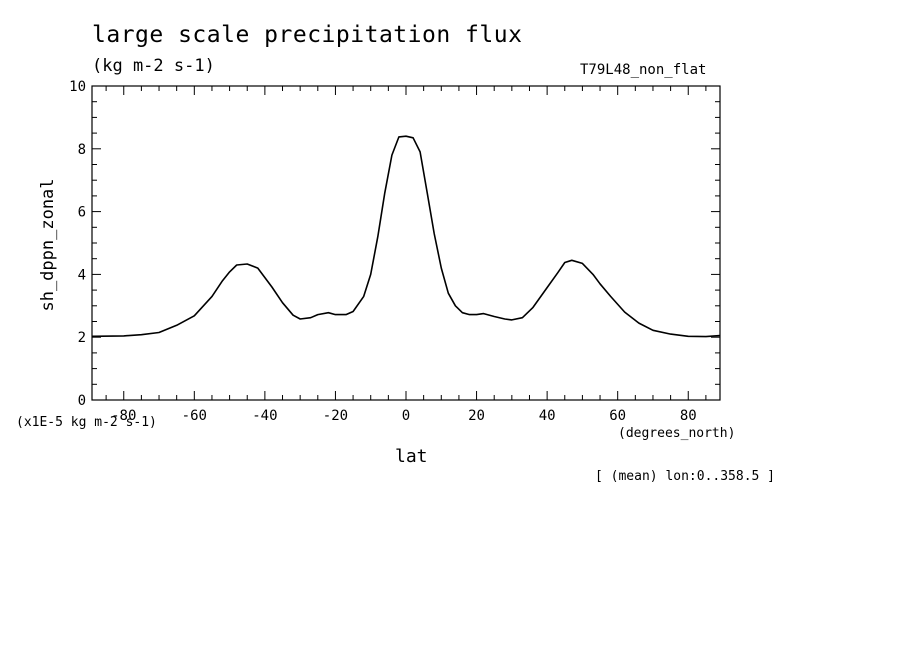 This screenshot has width=904, height=654. I want to click on x-axis-label: lat, so click(411, 456).